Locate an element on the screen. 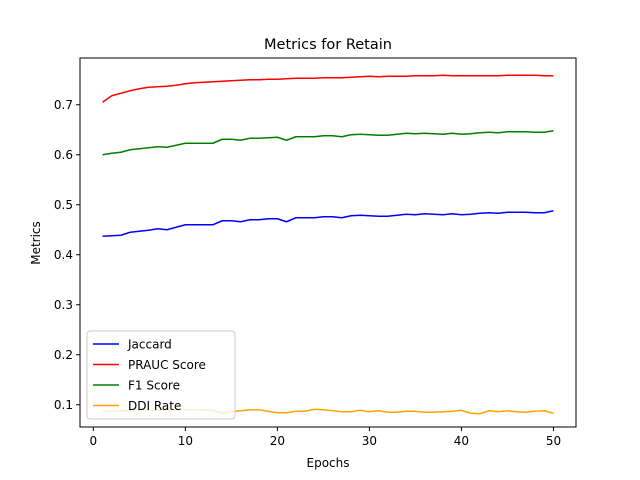 This screenshot has height=480, width=640. series-line-prauc-score is located at coordinates (328, 88).